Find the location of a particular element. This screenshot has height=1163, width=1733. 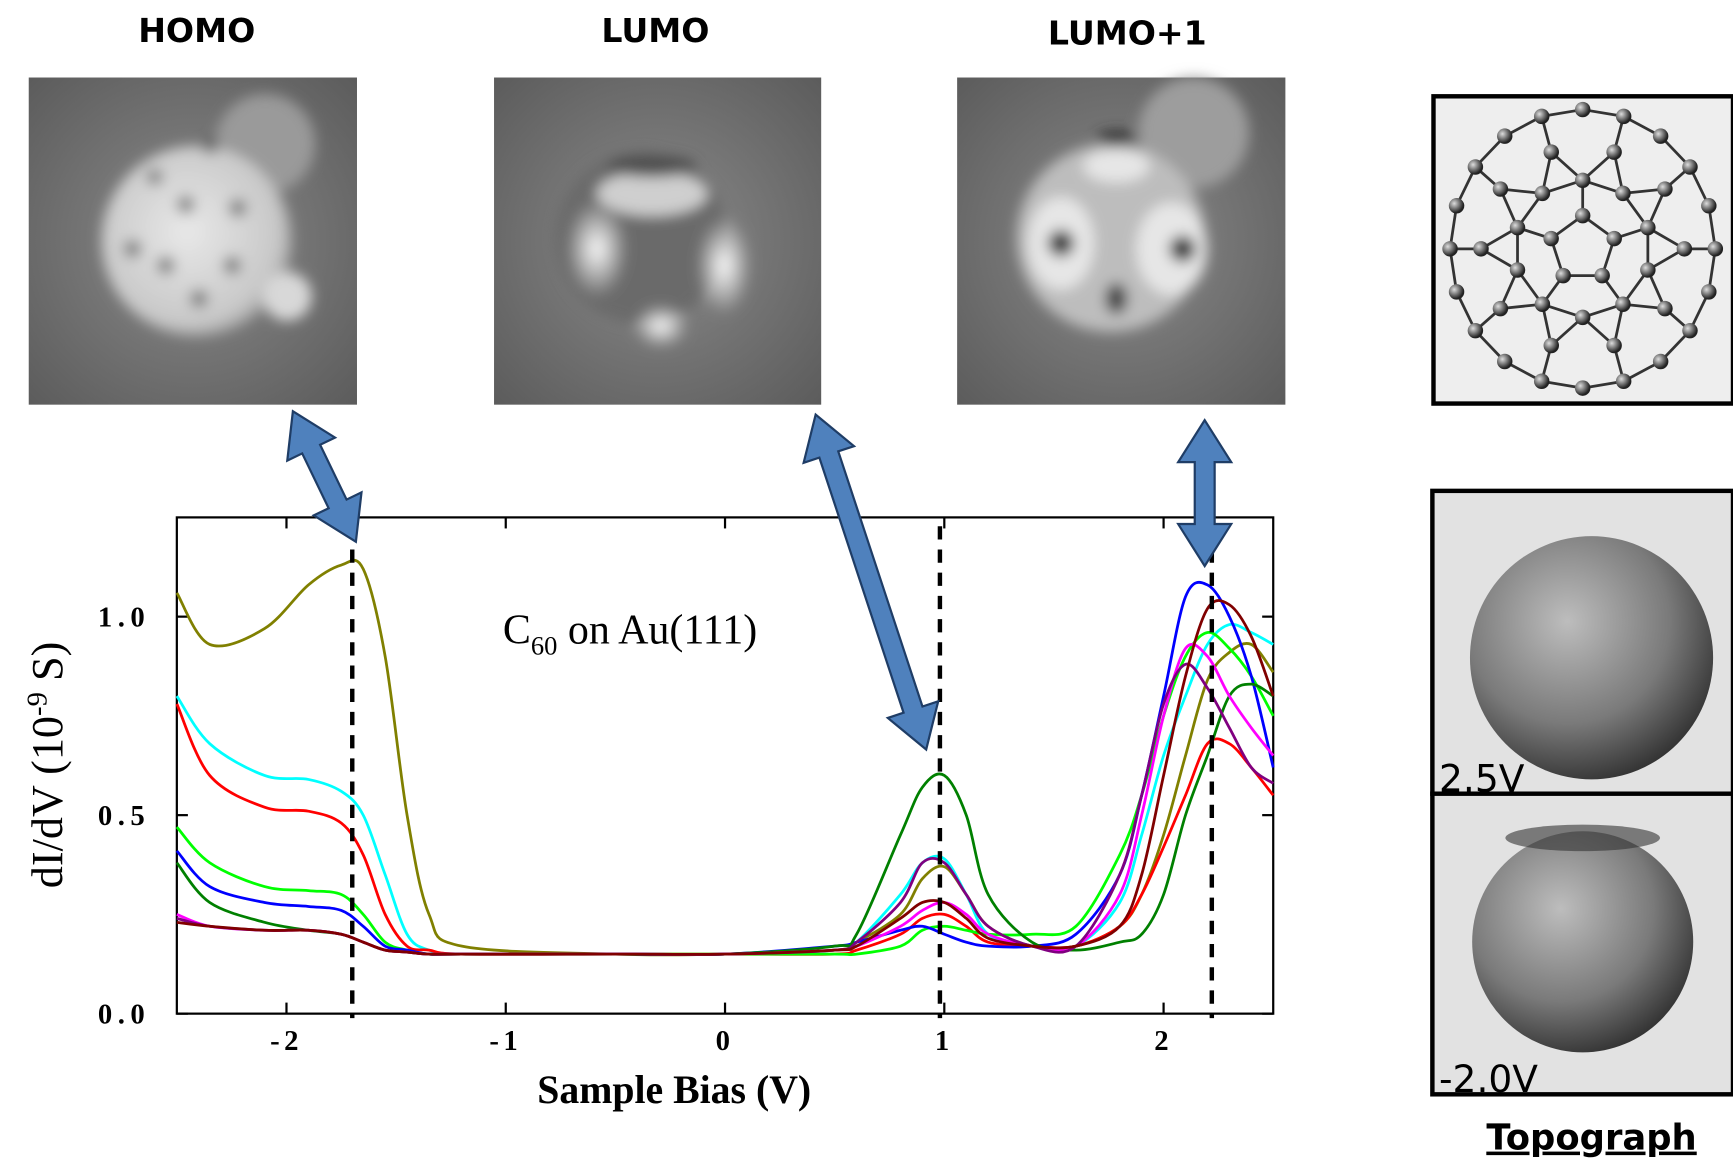

spectrum-line is located at coordinates (725, 829).